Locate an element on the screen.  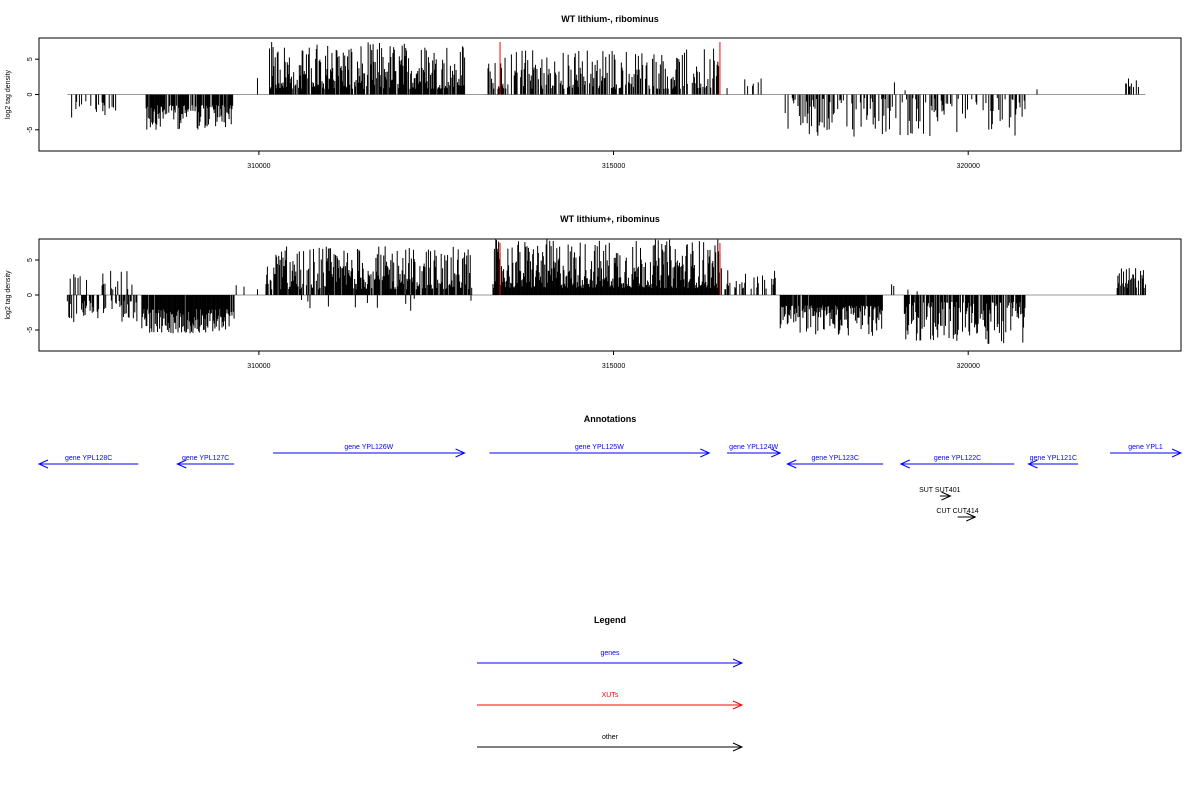
legend-label: XUTs is located at coordinates (610, 695).